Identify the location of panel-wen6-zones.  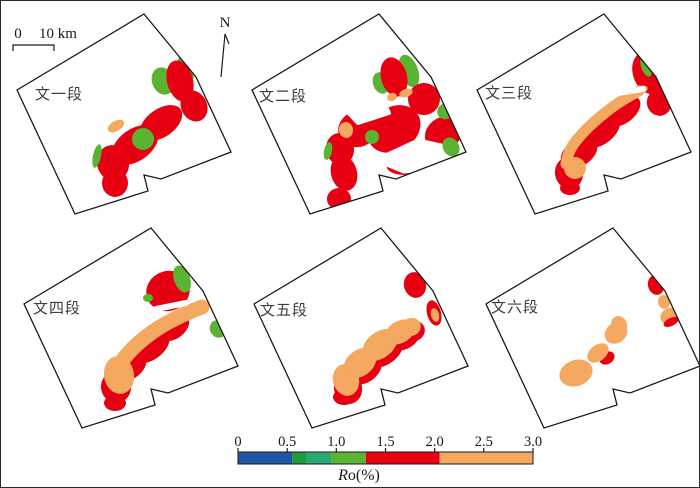
(619, 331).